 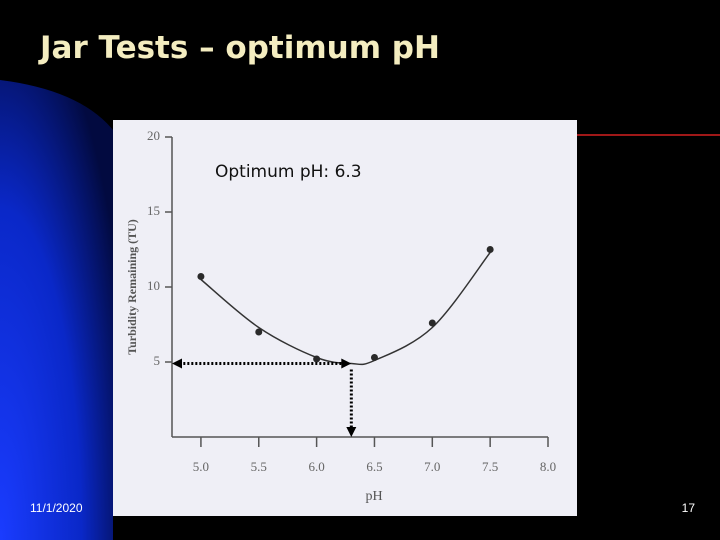 What do you see at coordinates (153, 135) in the screenshot?
I see `y-tick-label: 20` at bounding box center [153, 135].